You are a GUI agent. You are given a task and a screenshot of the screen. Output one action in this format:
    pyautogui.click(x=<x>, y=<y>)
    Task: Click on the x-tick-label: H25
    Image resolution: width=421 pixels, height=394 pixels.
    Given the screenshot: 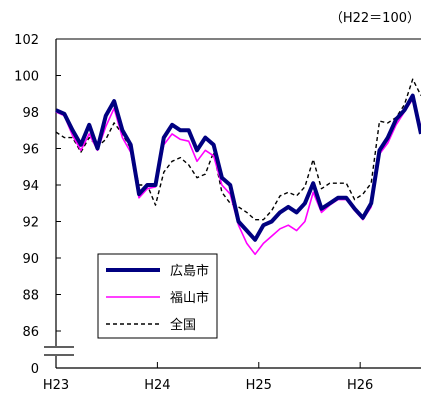 What is the action you would take?
    pyautogui.click(x=259, y=385)
    